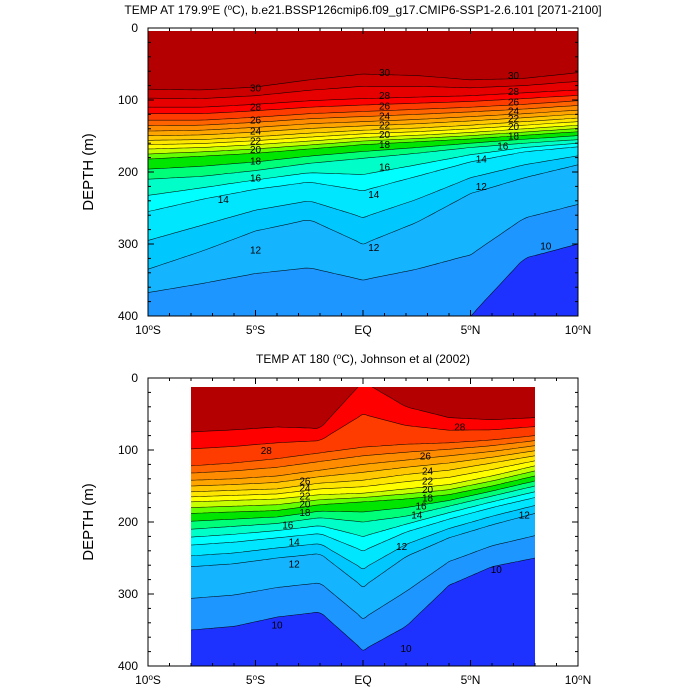  I want to click on x-tick-label: 10oS, so click(148, 330).